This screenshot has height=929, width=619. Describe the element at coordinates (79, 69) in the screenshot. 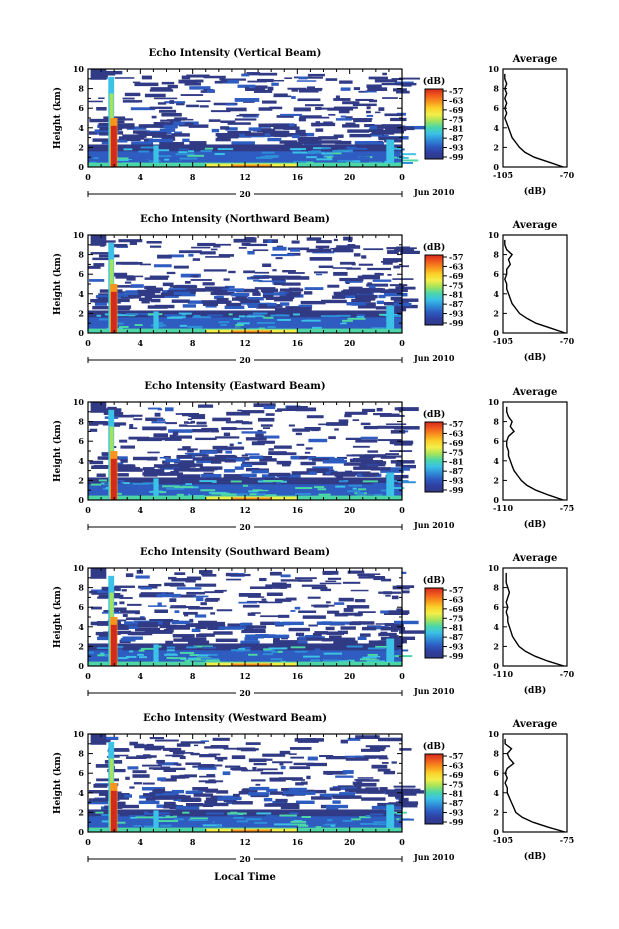

I see `y-tick-label: 10` at that location.